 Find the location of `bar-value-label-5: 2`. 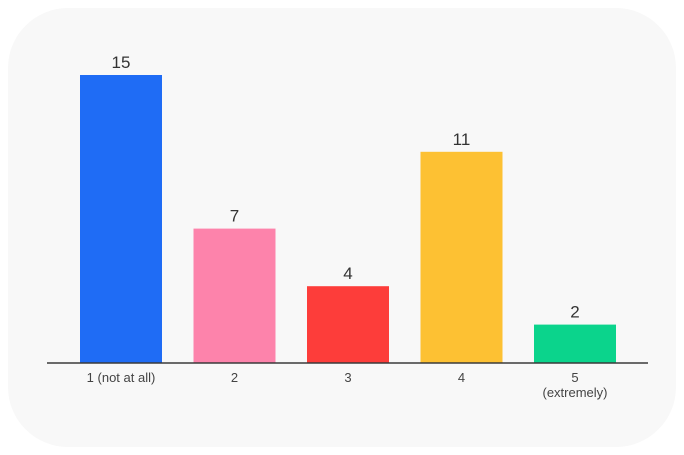

bar-value-label-5: 2 is located at coordinates (574, 312).